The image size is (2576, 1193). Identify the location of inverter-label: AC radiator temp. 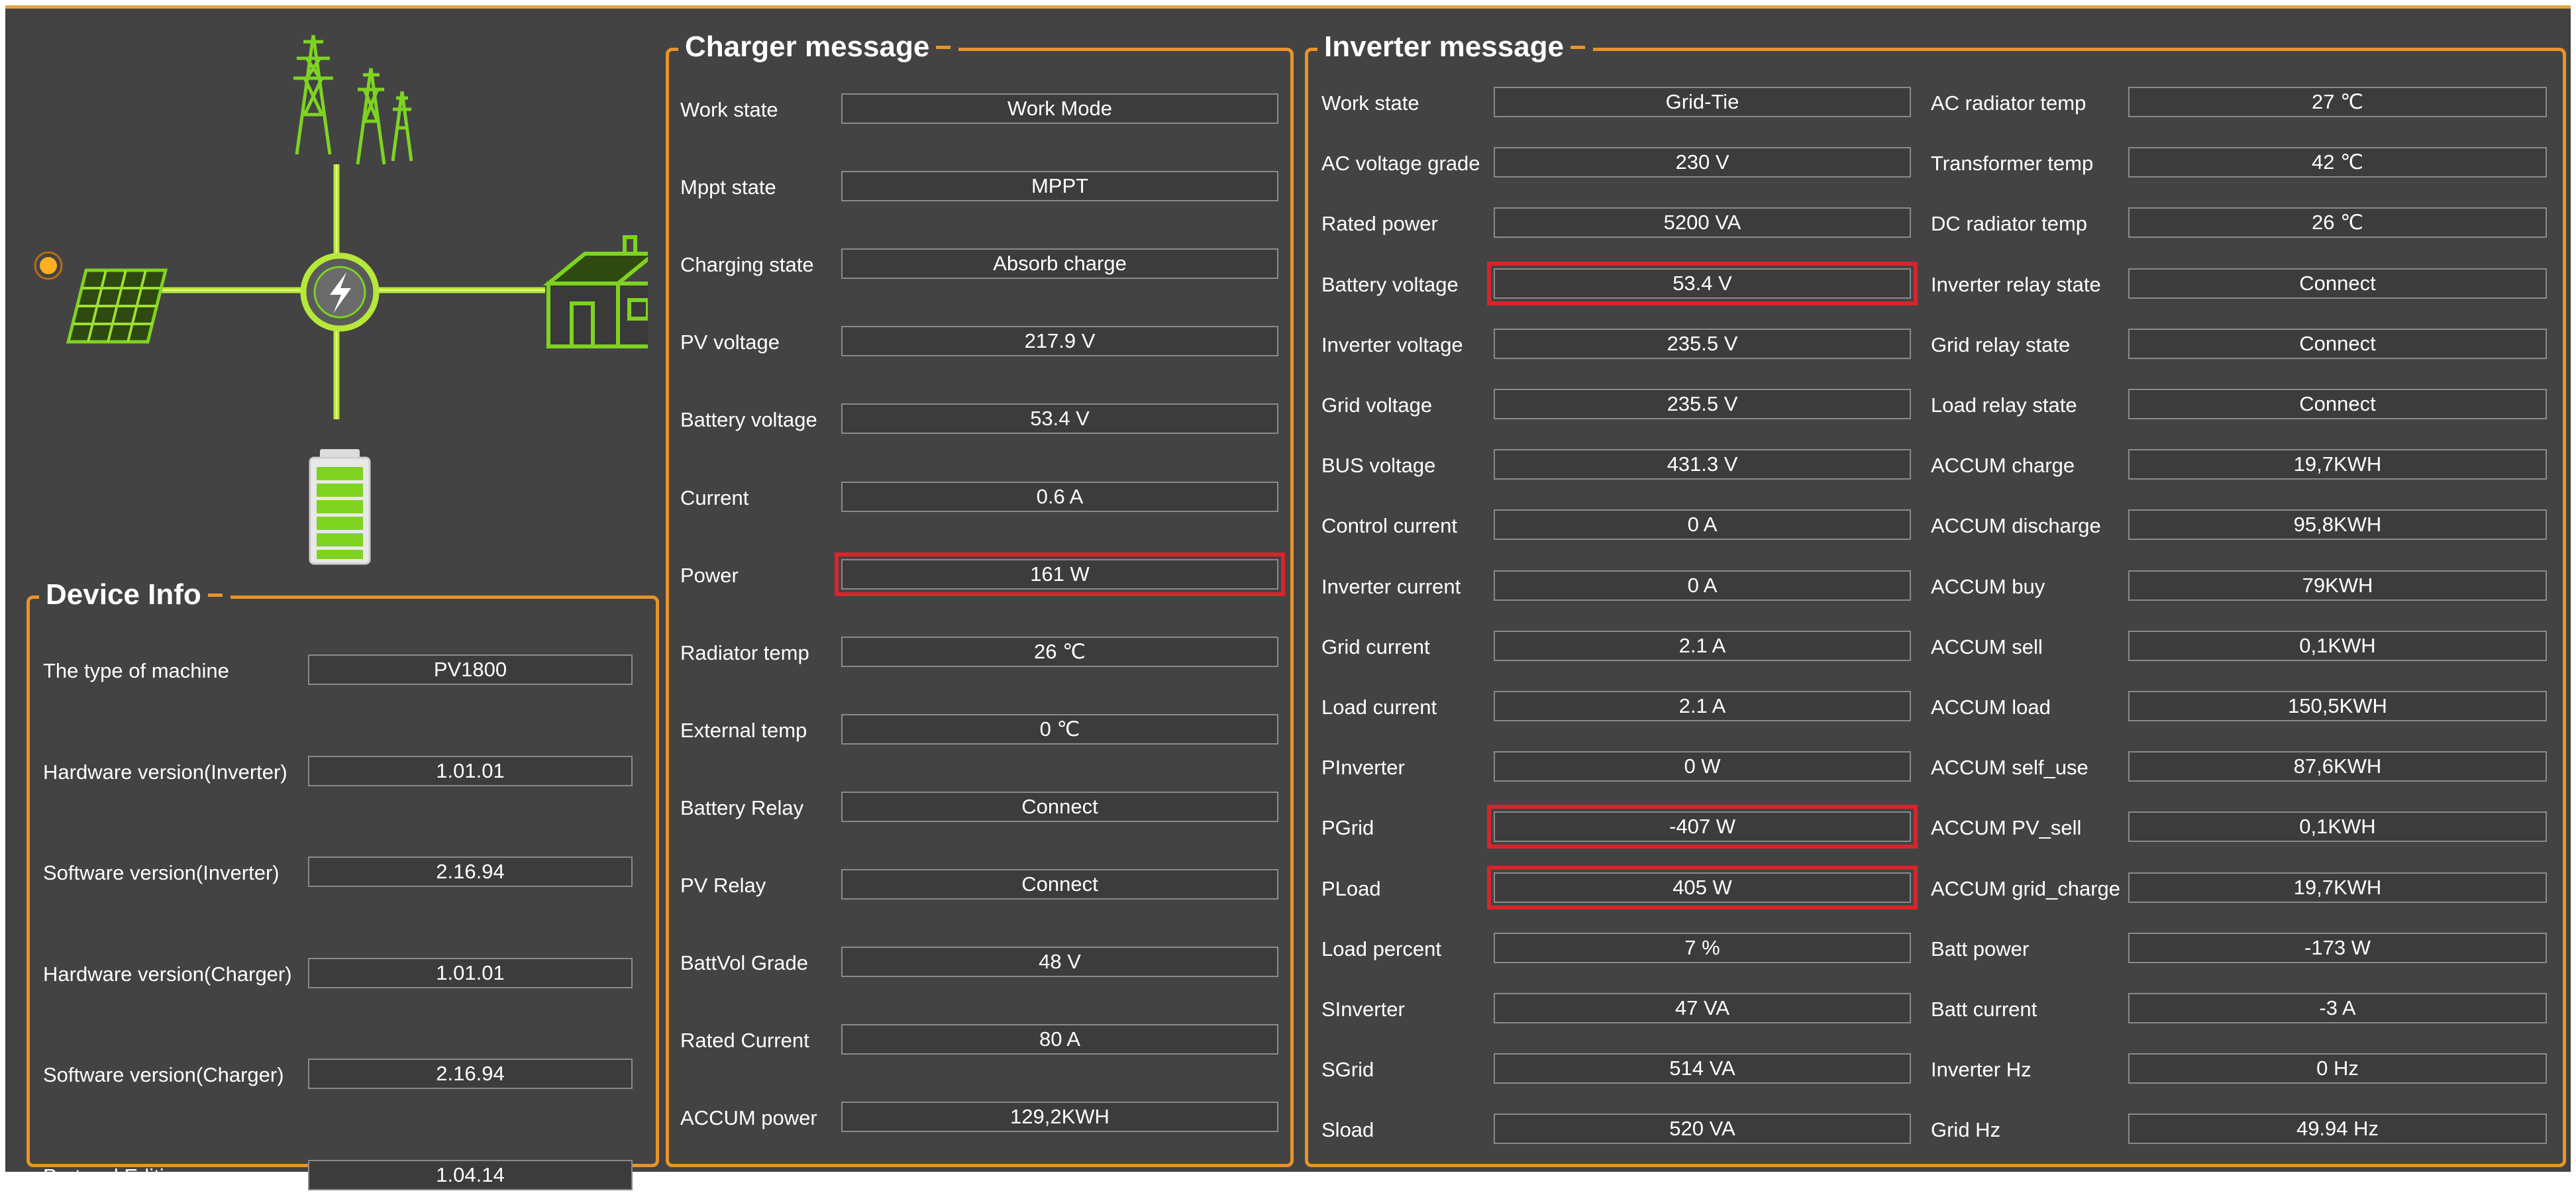
(2009, 103).